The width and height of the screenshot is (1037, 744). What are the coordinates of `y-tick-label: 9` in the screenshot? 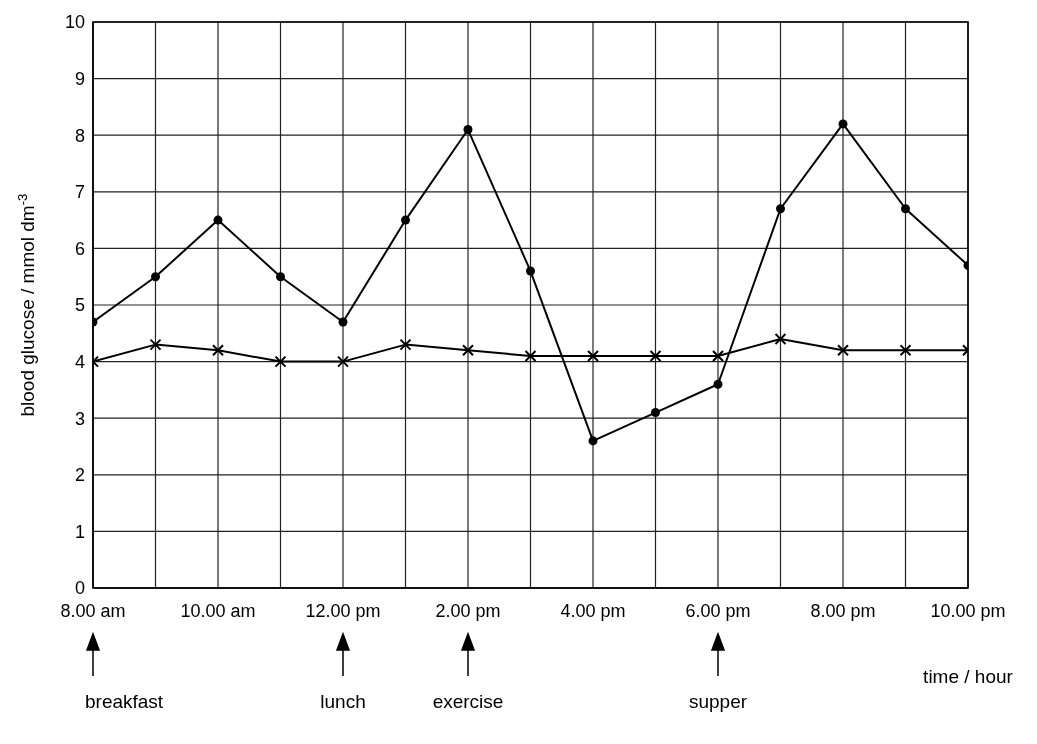 It's located at (79, 78).